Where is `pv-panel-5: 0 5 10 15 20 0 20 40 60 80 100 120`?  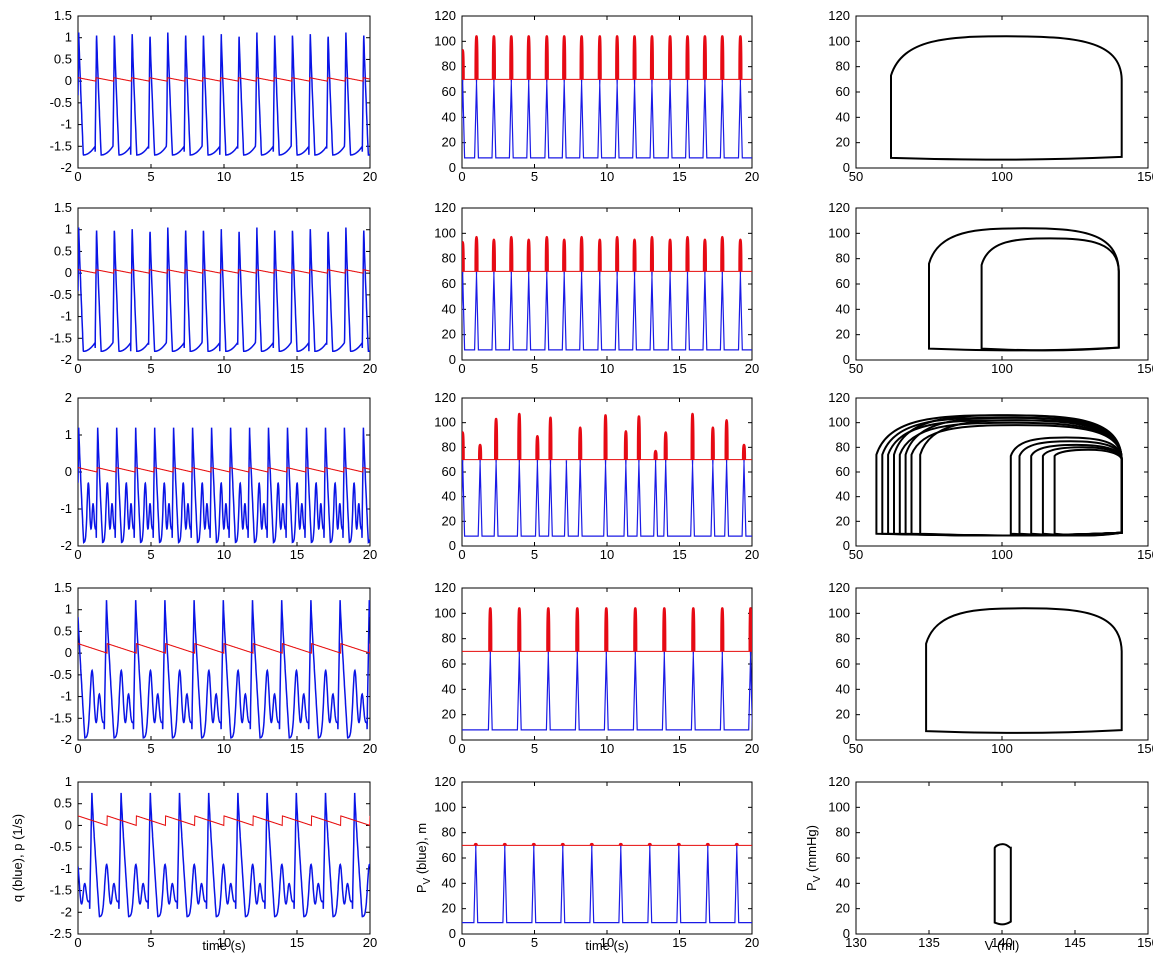
pv-panel-5: 0 5 10 15 20 0 20 40 60 80 100 120 is located at coordinates (596, 862).